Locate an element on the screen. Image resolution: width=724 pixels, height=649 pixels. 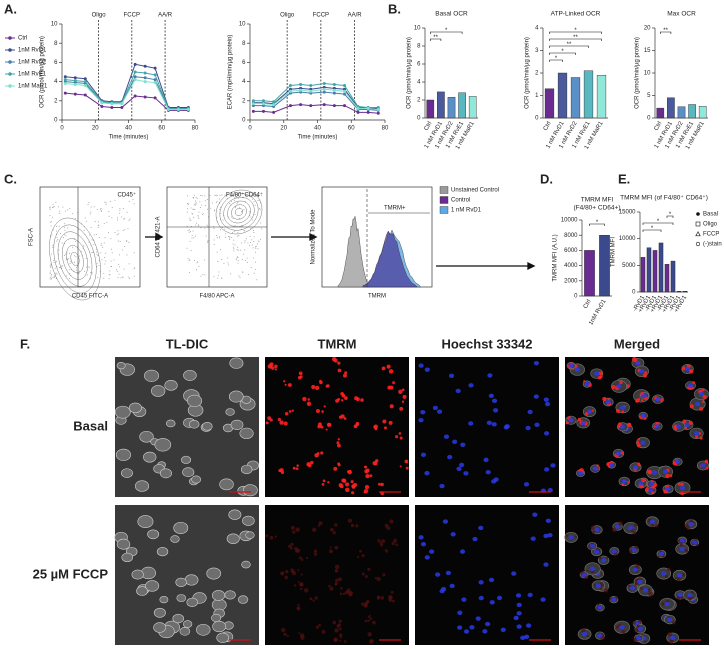
y-tick-label: 6 is located at coordinates (244, 63).